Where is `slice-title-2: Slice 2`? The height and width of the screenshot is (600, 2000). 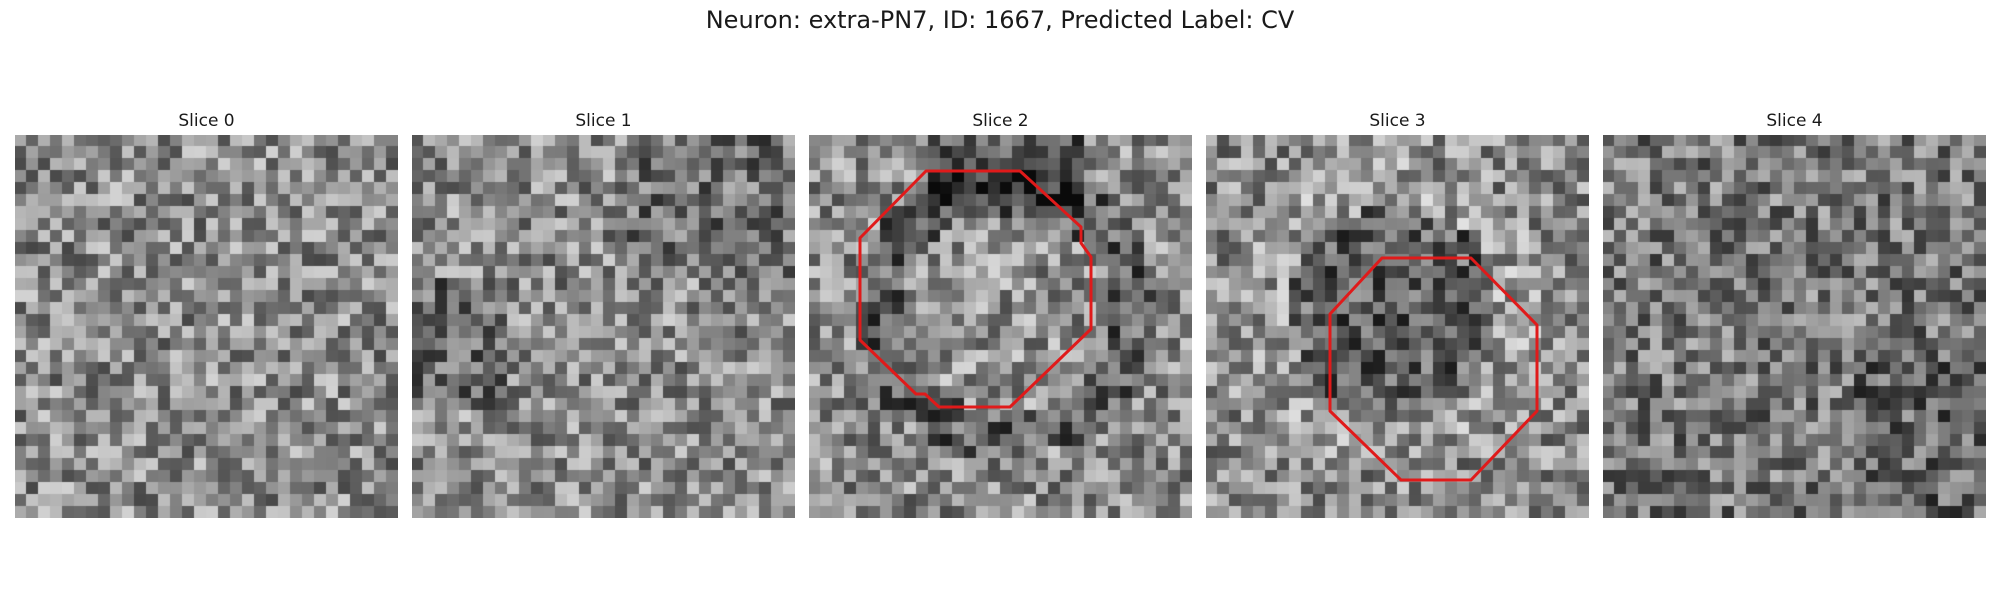
slice-title-2: Slice 2 is located at coordinates (1000, 121).